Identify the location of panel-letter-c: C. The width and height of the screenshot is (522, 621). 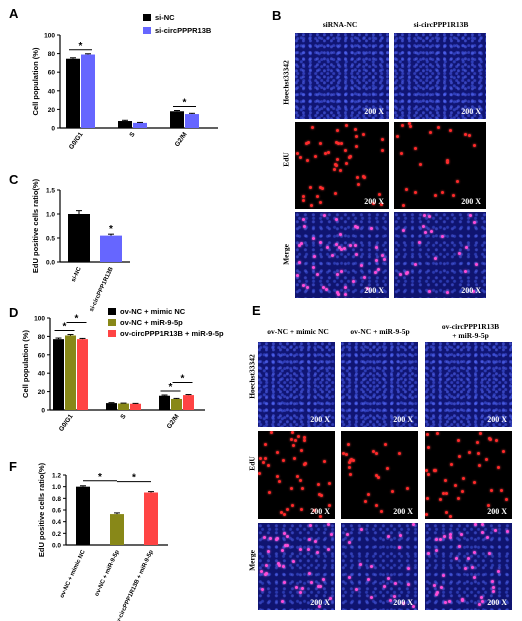
(14, 179).